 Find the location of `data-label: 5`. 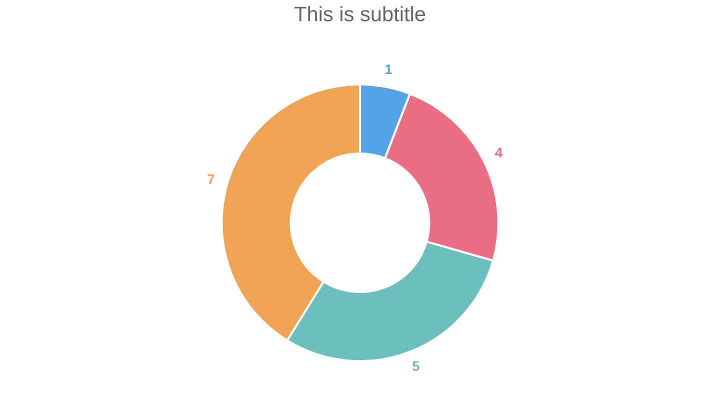

data-label: 5 is located at coordinates (416, 366).